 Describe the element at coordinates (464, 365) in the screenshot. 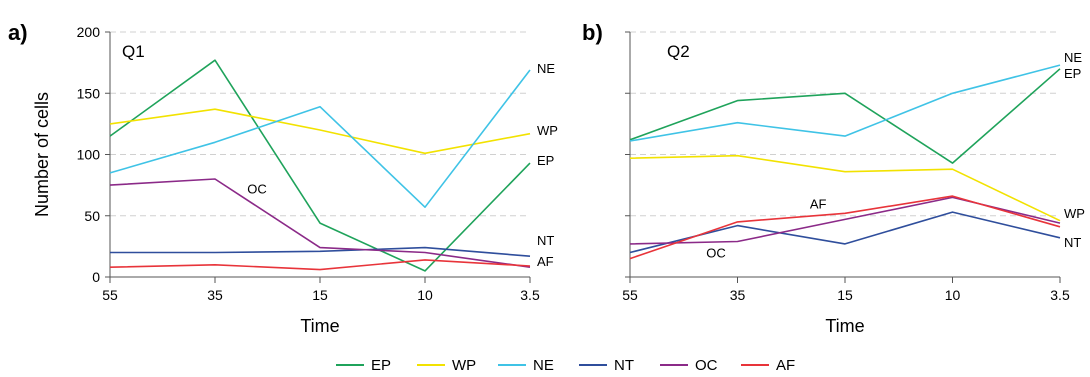

I see `legend-label-wp: WP` at that location.